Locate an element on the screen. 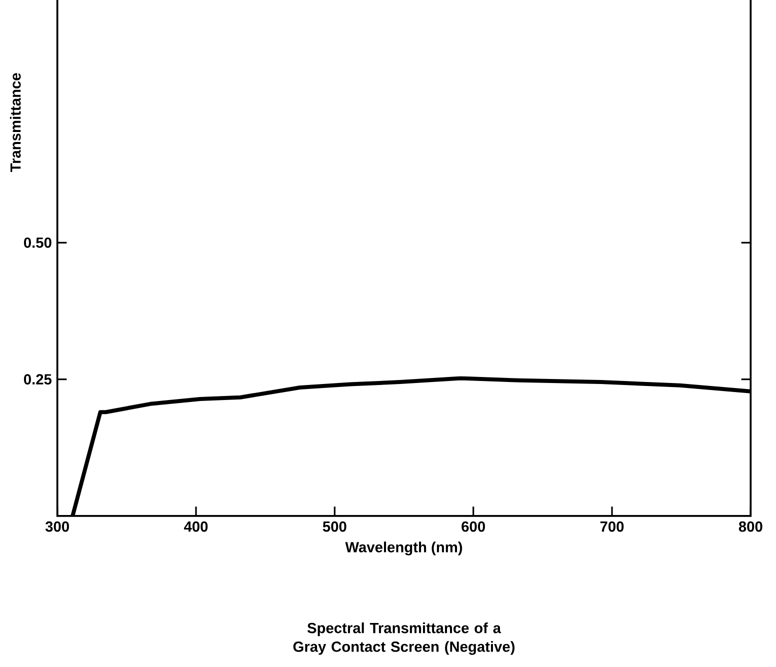 Image resolution: width=776 pixels, height=667 pixels. x-tick-label: 800 is located at coordinates (750, 527).